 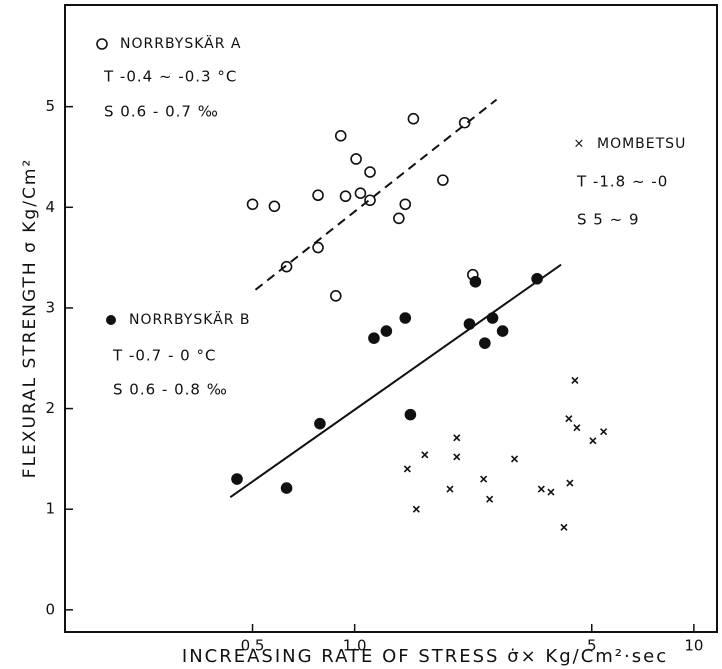 I want to click on x-tick-label: 5, so click(x=592, y=646).